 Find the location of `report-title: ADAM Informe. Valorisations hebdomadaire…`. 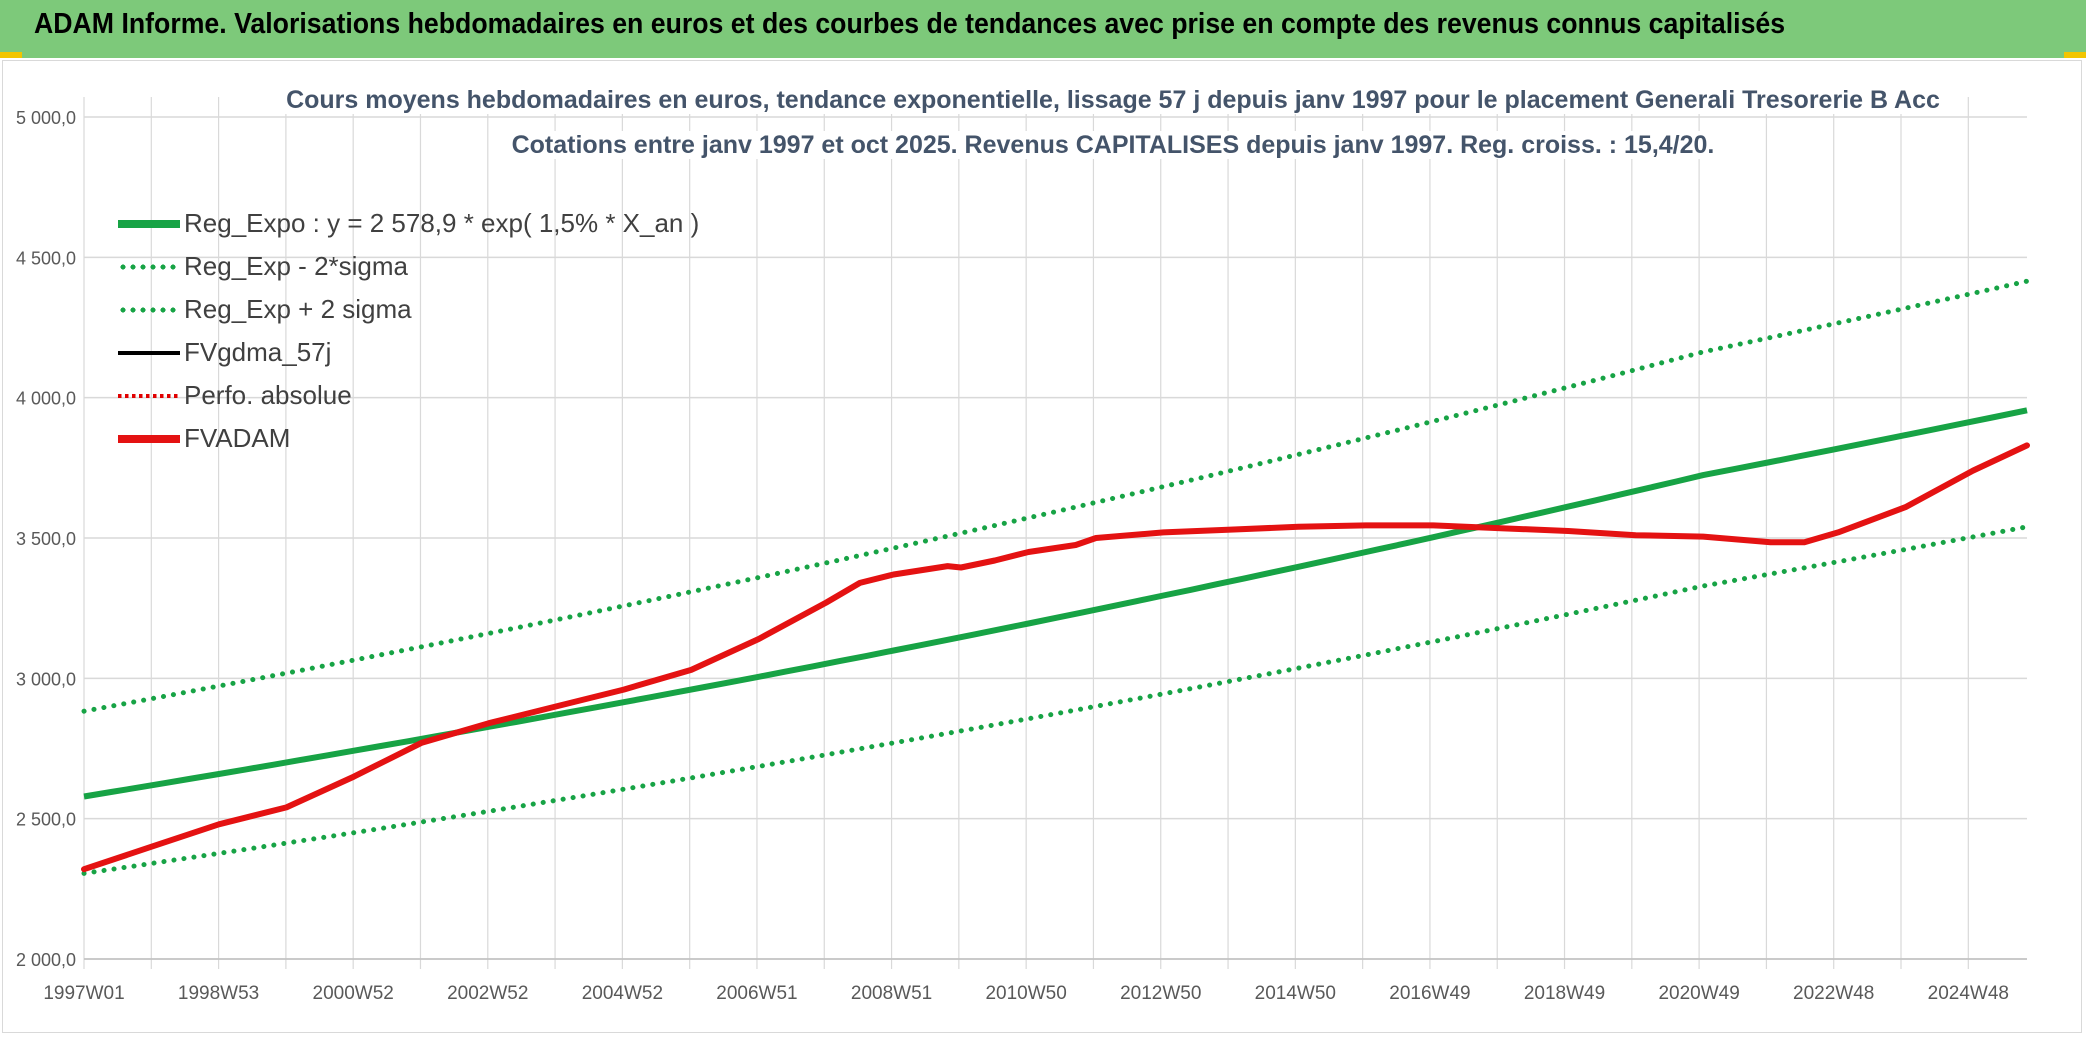

report-title: ADAM Informe. Valorisations hebdomadaire… is located at coordinates (910, 24).